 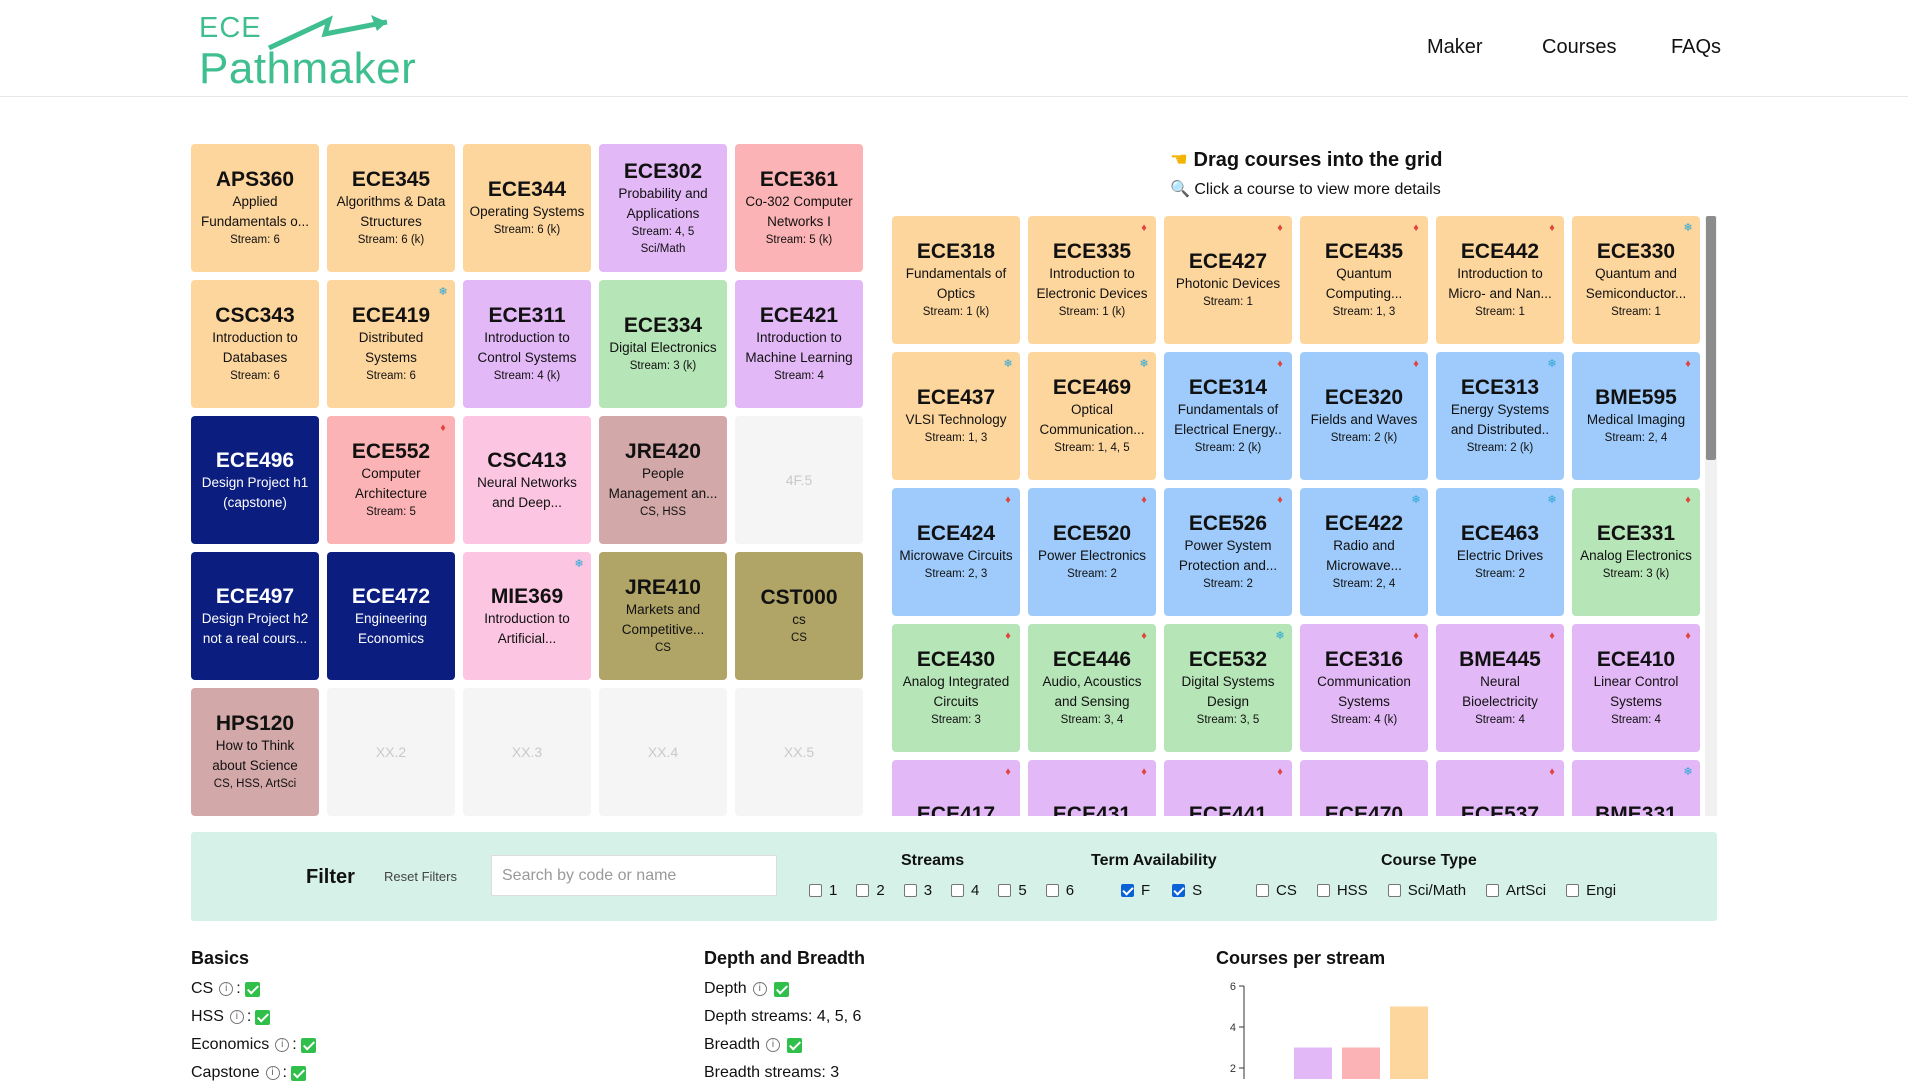 What do you see at coordinates (312, 51) in the screenshot?
I see `logo: ECE Pathmaker` at bounding box center [312, 51].